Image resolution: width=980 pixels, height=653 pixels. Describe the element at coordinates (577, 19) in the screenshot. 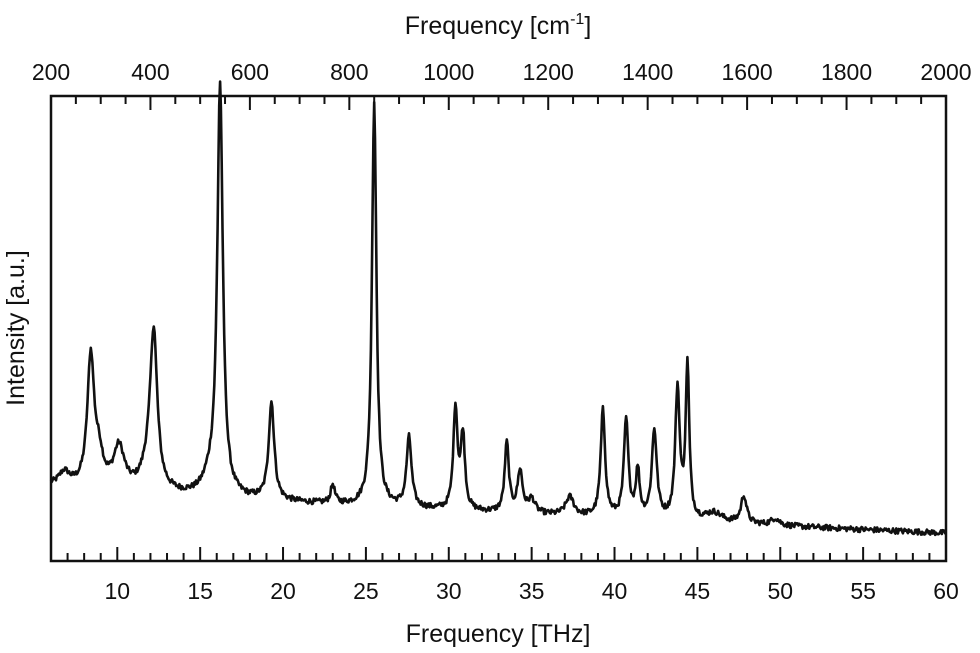

I see `x2-axis-title-superscript: -1` at that location.